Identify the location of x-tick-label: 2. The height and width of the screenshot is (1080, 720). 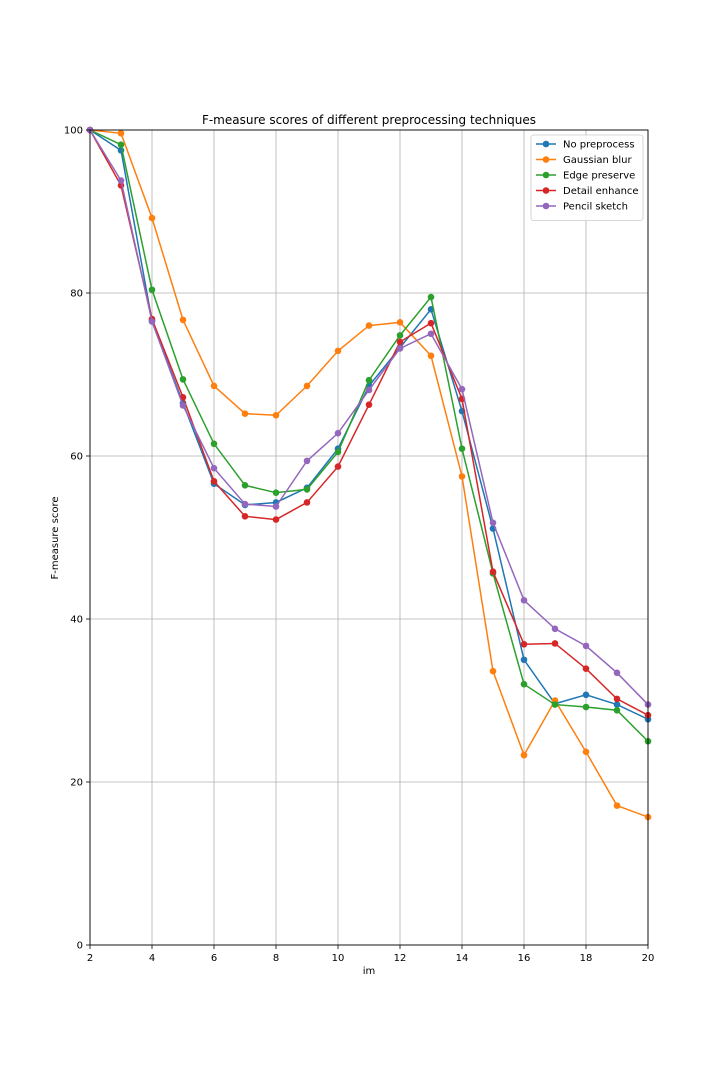
(90, 958).